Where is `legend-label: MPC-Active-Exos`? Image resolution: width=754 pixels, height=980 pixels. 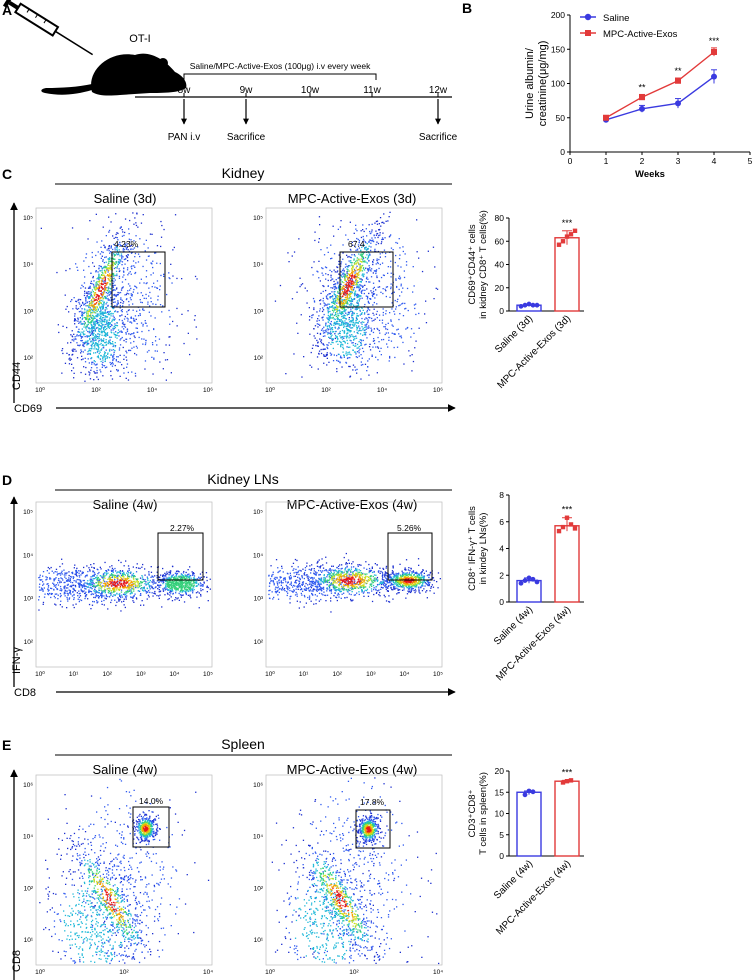
legend-label: MPC-Active-Exos is located at coordinates (640, 34).